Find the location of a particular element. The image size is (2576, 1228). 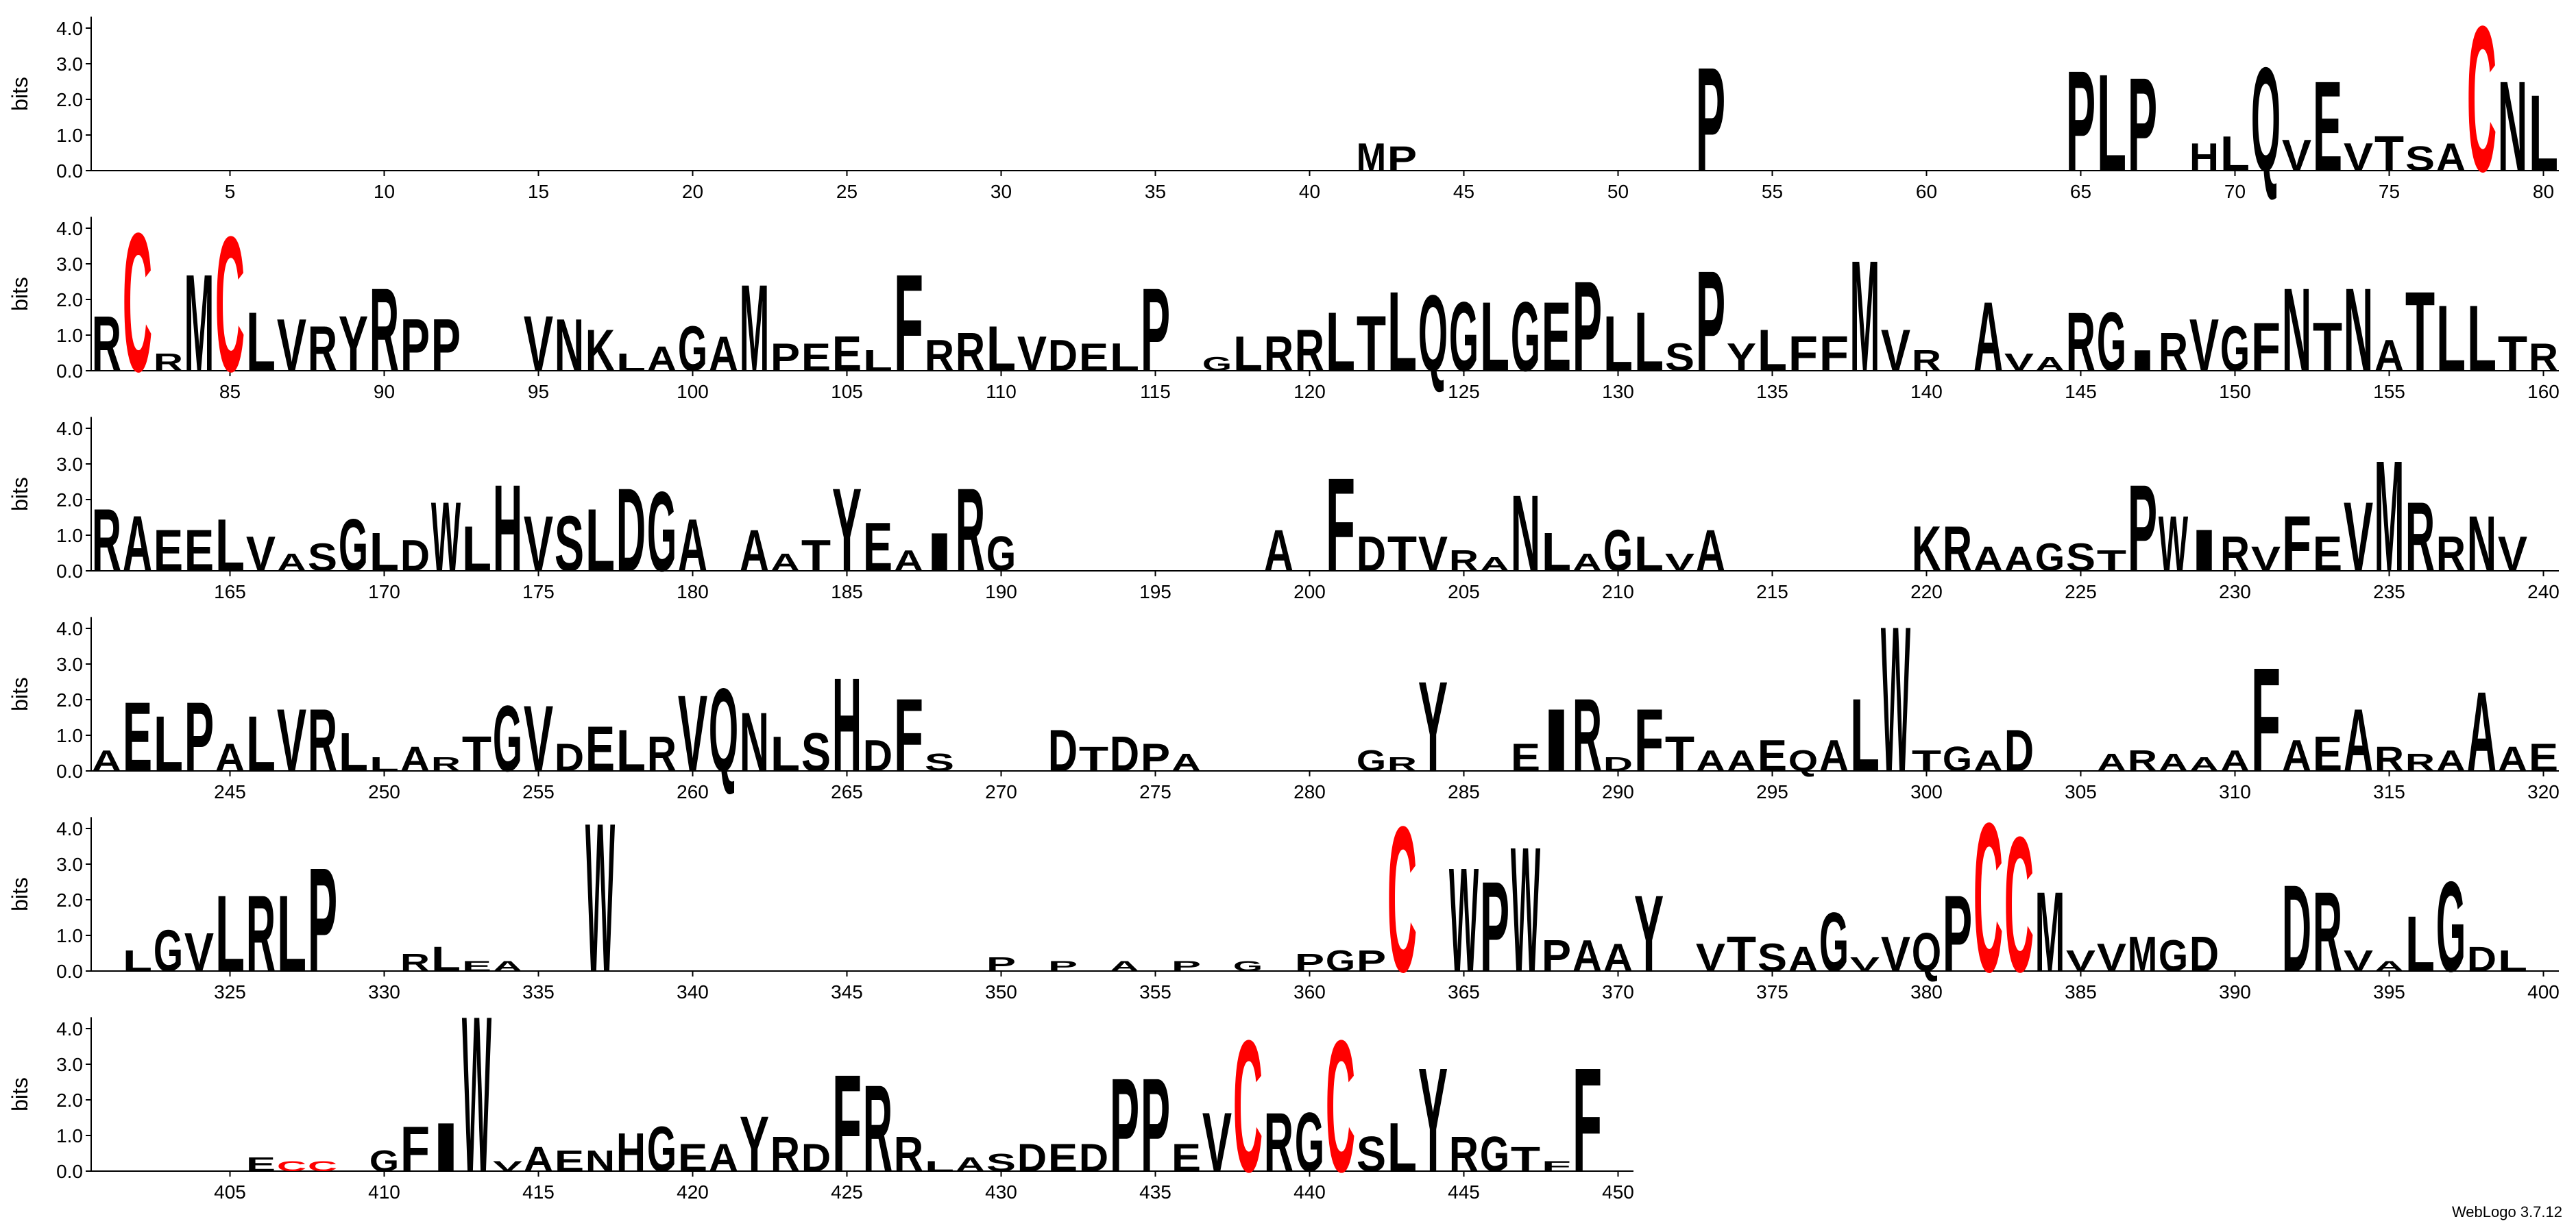

x-tick-label: 65 is located at coordinates (2080, 191).